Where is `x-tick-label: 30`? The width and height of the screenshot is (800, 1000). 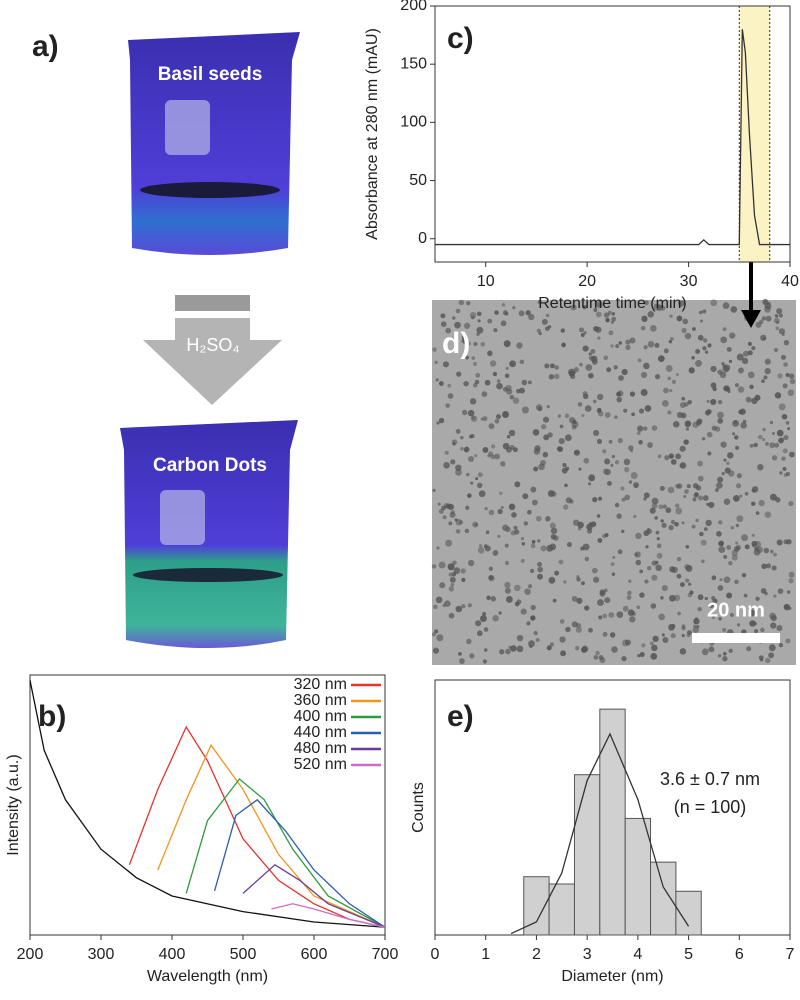
x-tick-label: 30 is located at coordinates (689, 281).